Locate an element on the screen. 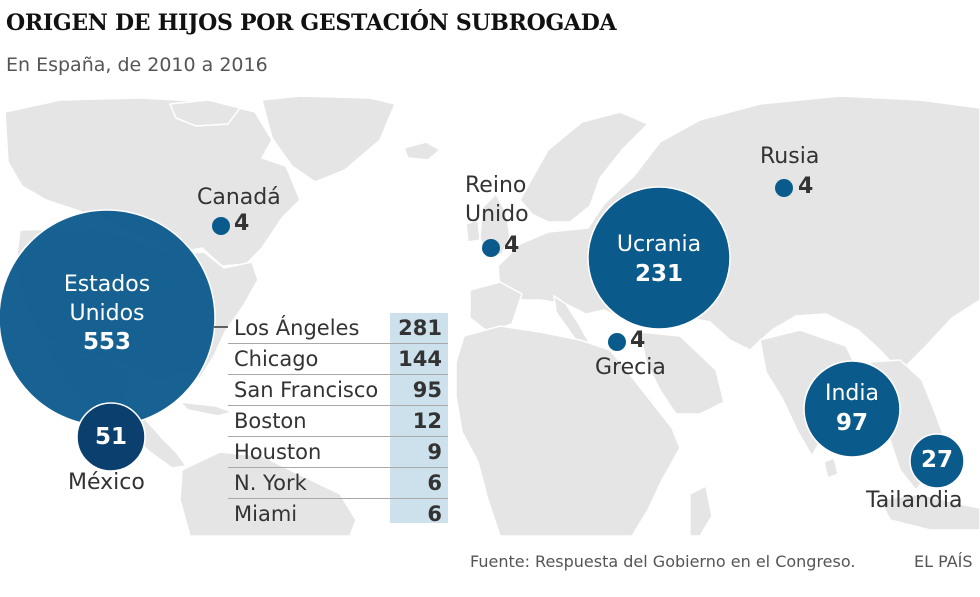  russia-value: 4 is located at coordinates (806, 186).